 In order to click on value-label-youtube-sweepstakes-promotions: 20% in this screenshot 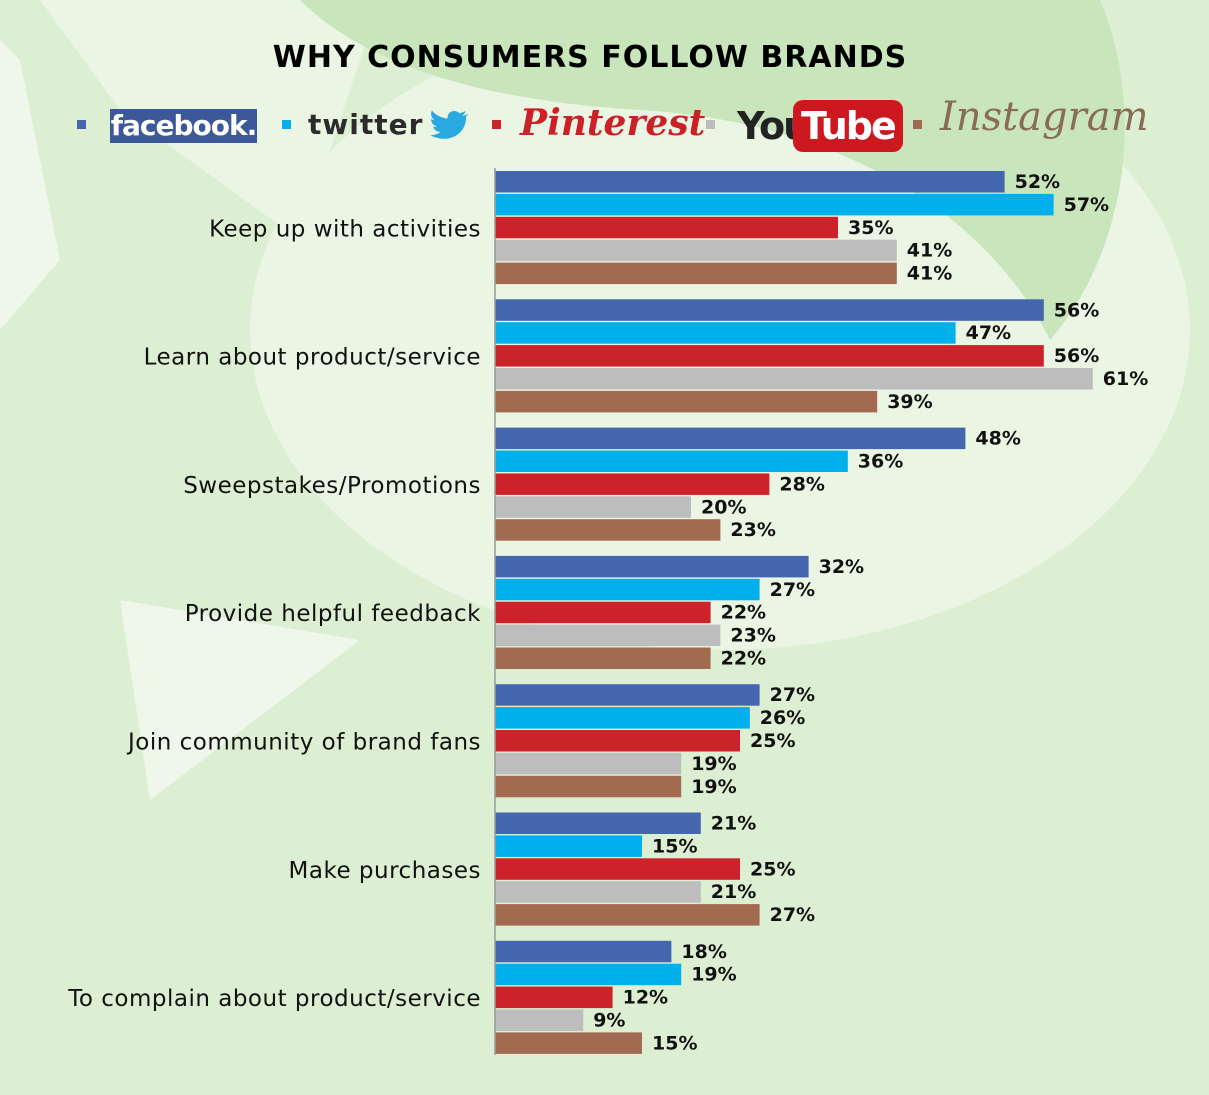, I will do `click(723, 507)`.